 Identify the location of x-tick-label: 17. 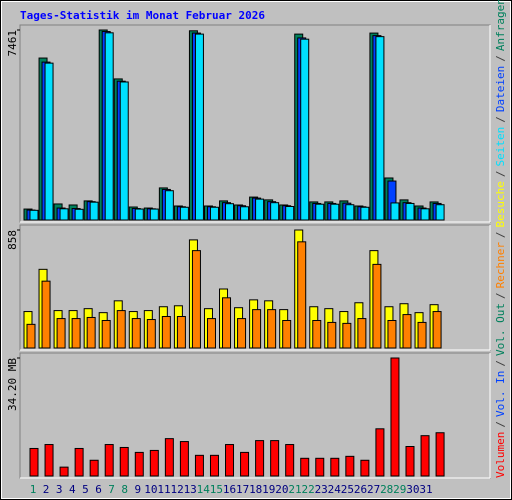
(242, 489).